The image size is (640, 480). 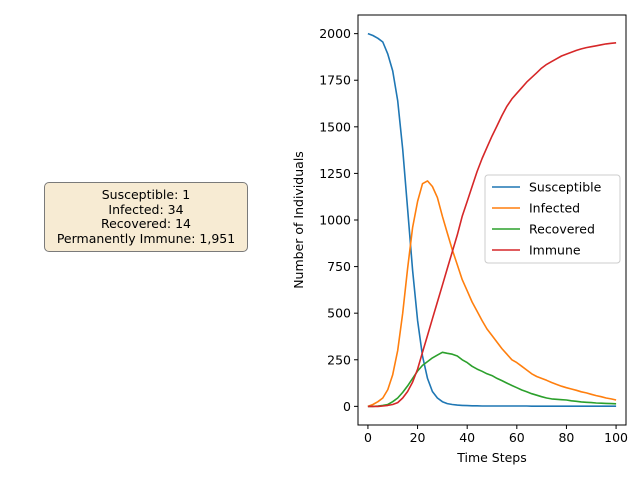 I want to click on x-tick-label: 60, so click(x=517, y=437).